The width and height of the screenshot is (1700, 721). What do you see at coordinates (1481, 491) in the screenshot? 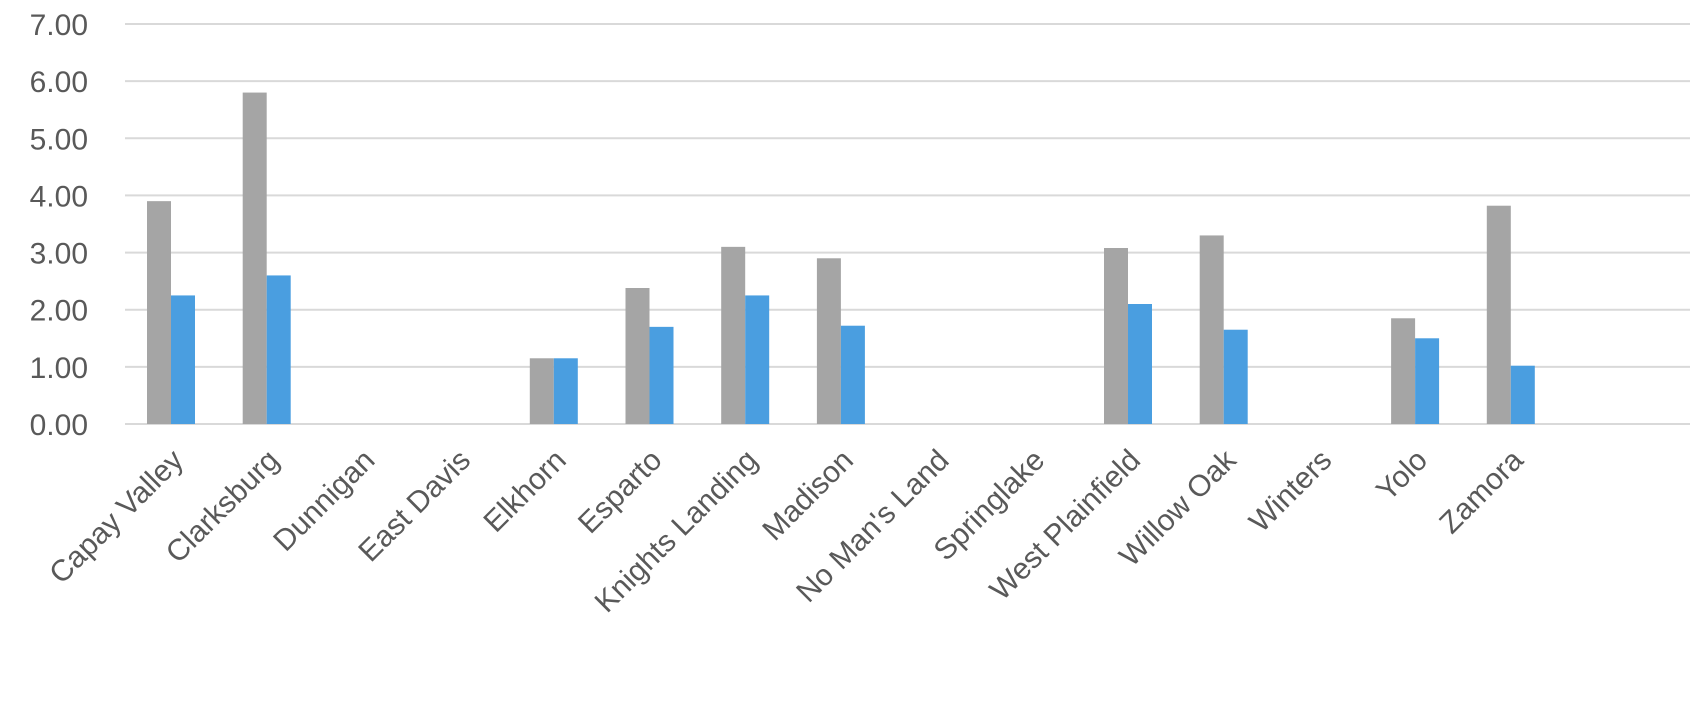
I see `x-category-label: Zamora` at bounding box center [1481, 491].